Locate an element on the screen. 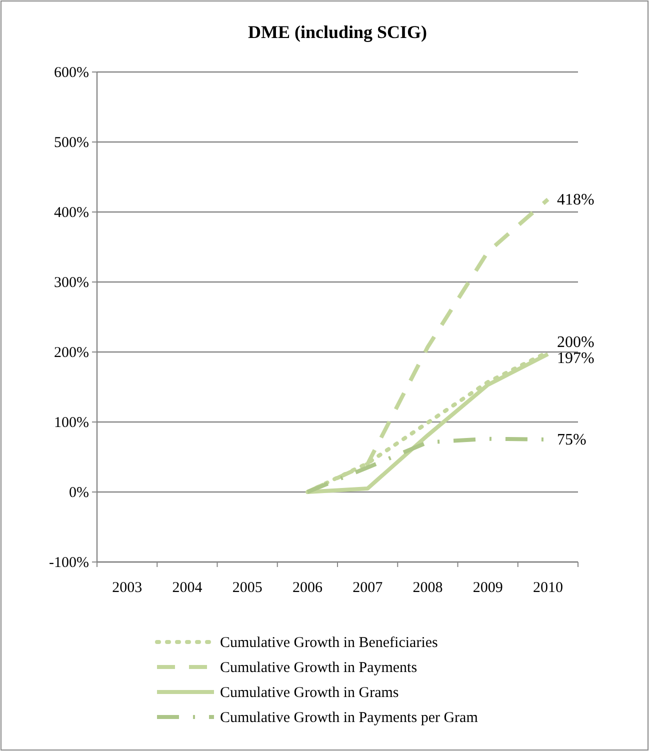 This screenshot has height=751, width=649. x-tick-label: 2006 is located at coordinates (307, 588).